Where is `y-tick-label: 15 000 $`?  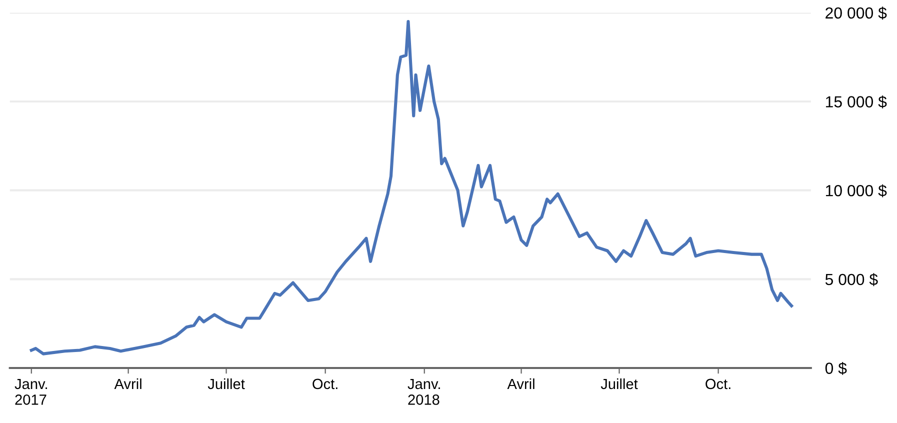 y-tick-label: 15 000 $ is located at coordinates (856, 101).